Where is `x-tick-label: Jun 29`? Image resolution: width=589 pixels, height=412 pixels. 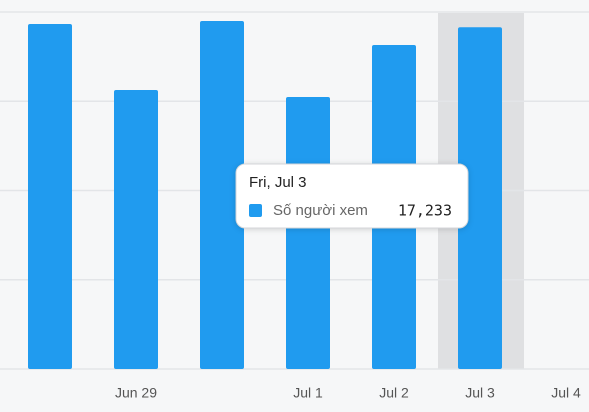 x-tick-label: Jun 29 is located at coordinates (136, 393).